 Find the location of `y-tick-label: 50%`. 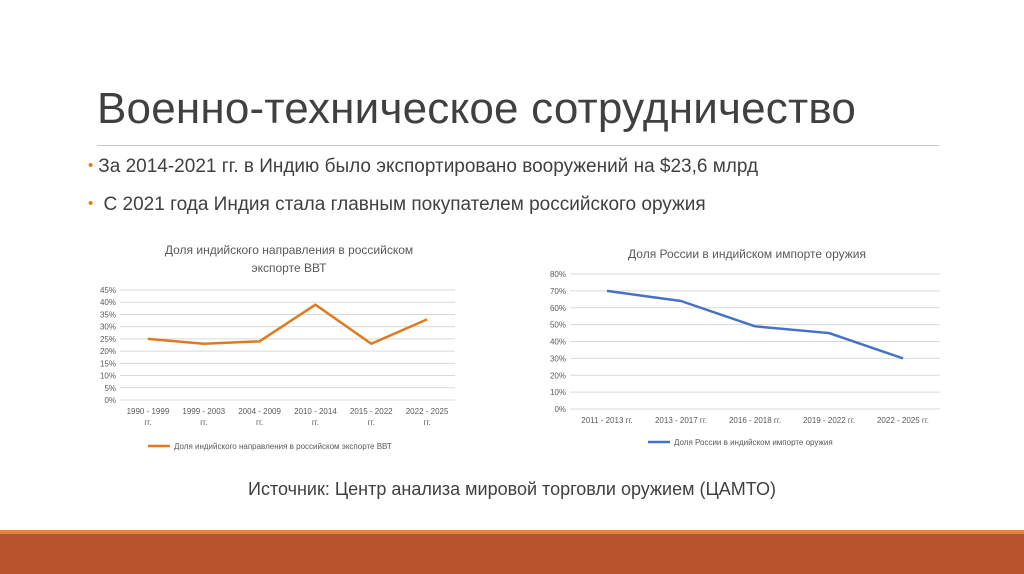

y-tick-label: 50% is located at coordinates (558, 325).